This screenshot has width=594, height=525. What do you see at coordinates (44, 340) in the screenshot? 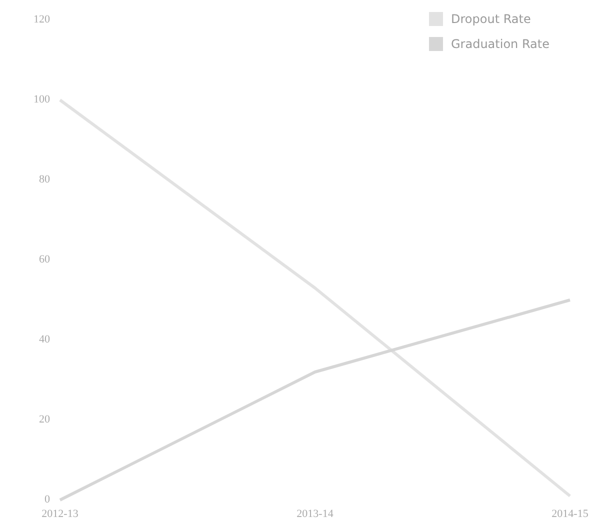
I see `y-tick-label: 40` at bounding box center [44, 340].